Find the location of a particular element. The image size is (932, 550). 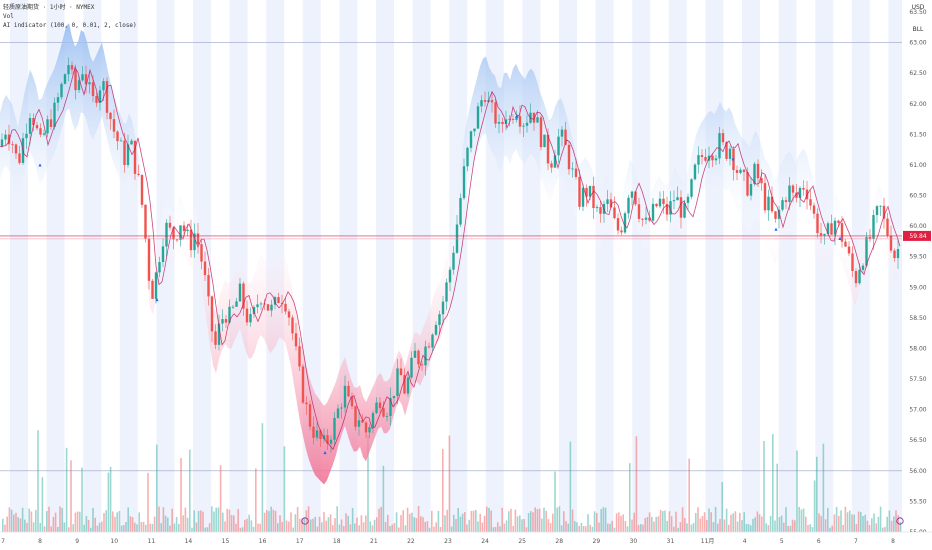

y-tick-label: 55.50 is located at coordinates (917, 501).